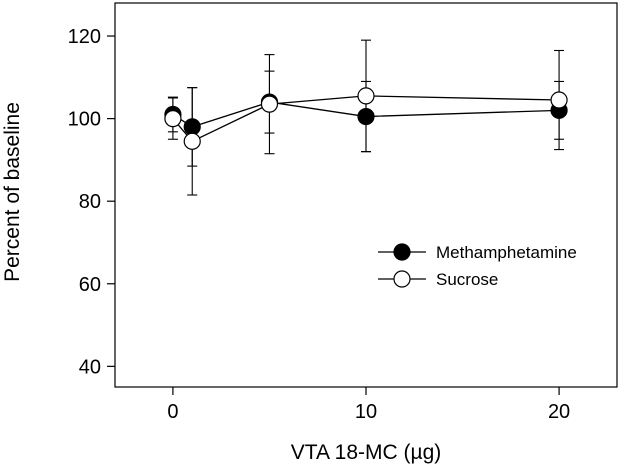  I want to click on y-tick-label: 120, so click(84, 37).